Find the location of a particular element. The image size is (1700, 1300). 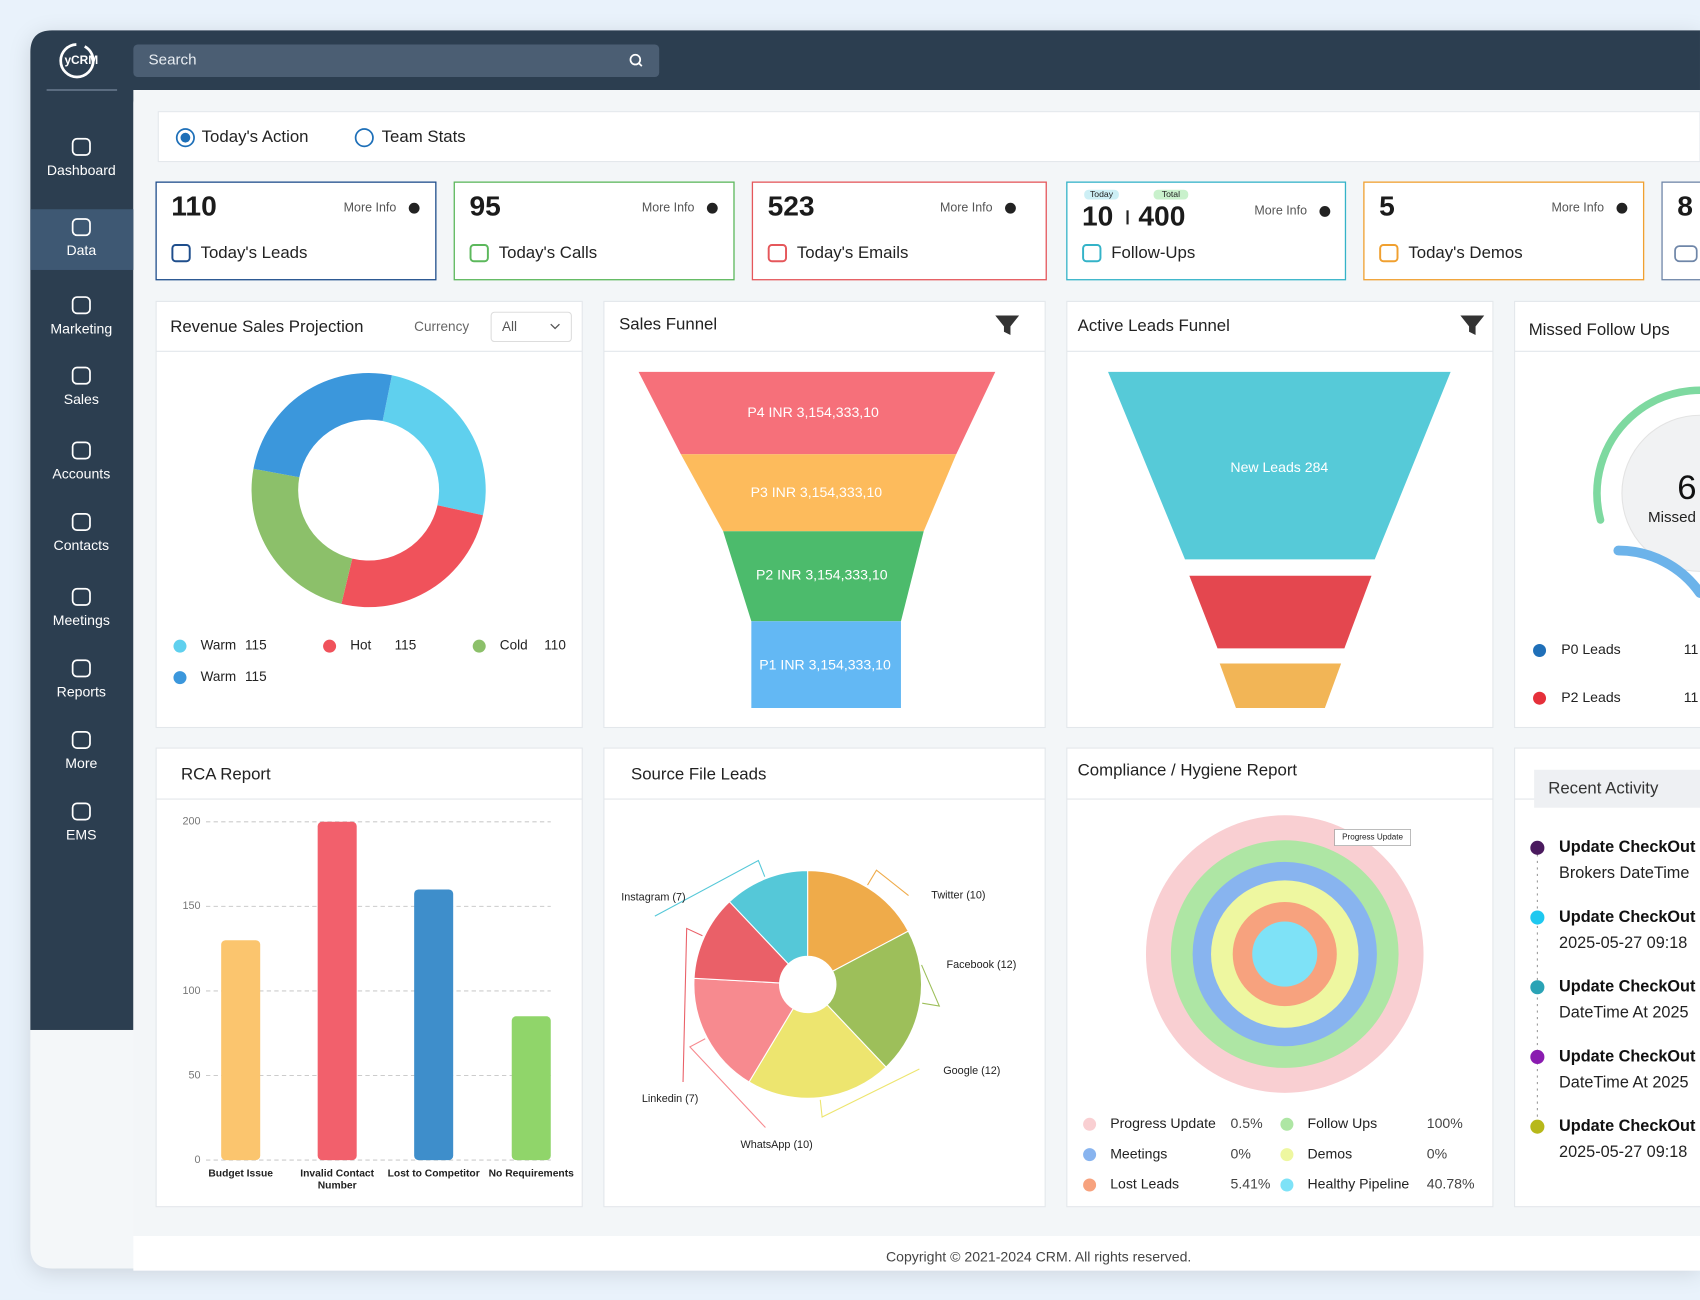

menu-item: Contacts is located at coordinates (82, 545).